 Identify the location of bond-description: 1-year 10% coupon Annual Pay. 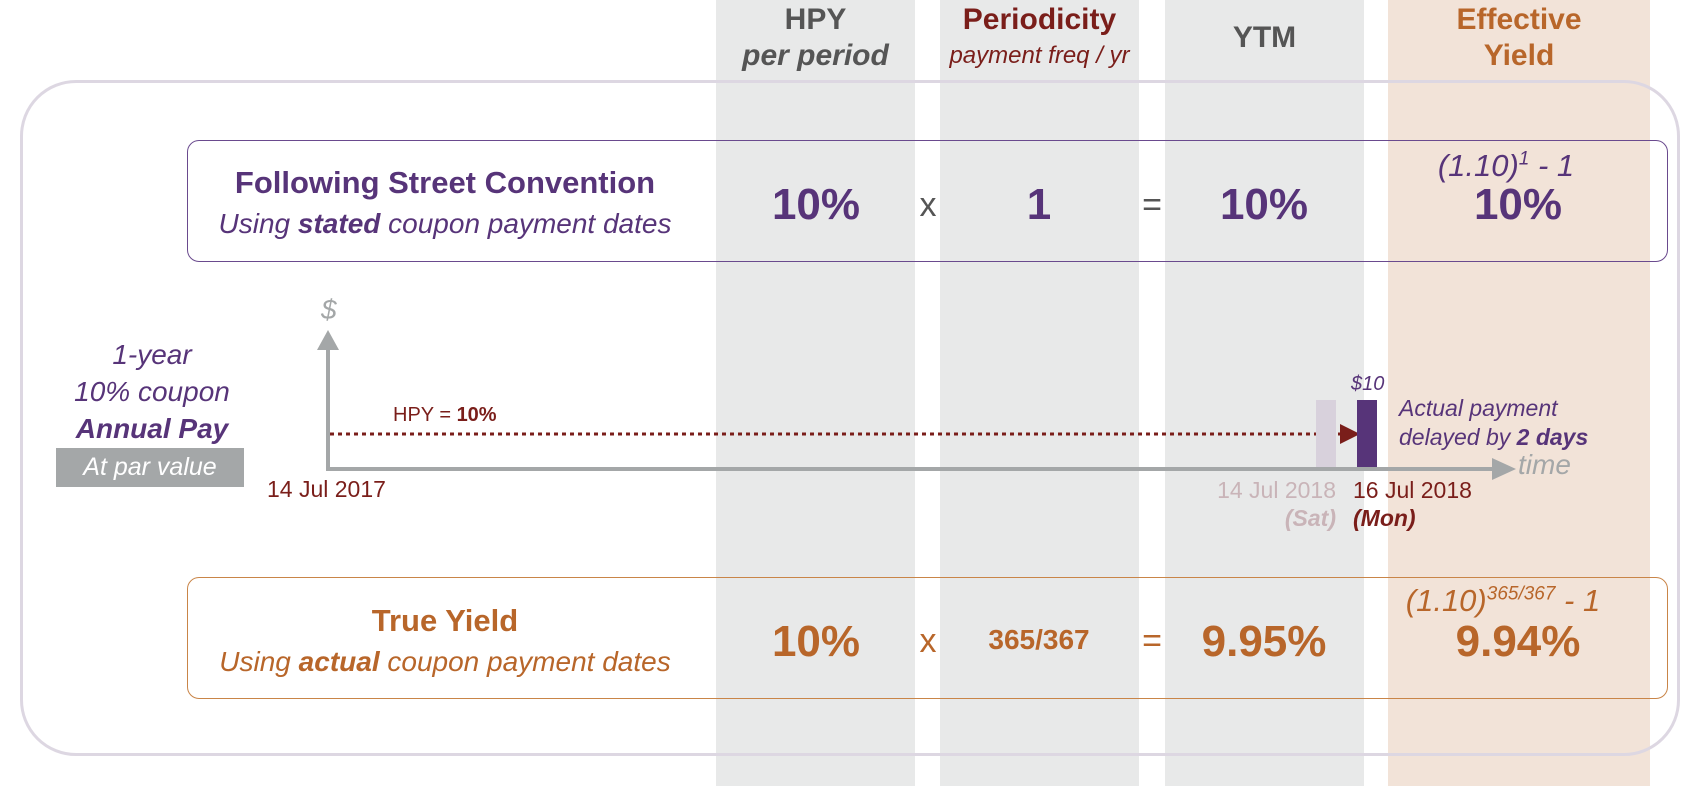
(152, 391).